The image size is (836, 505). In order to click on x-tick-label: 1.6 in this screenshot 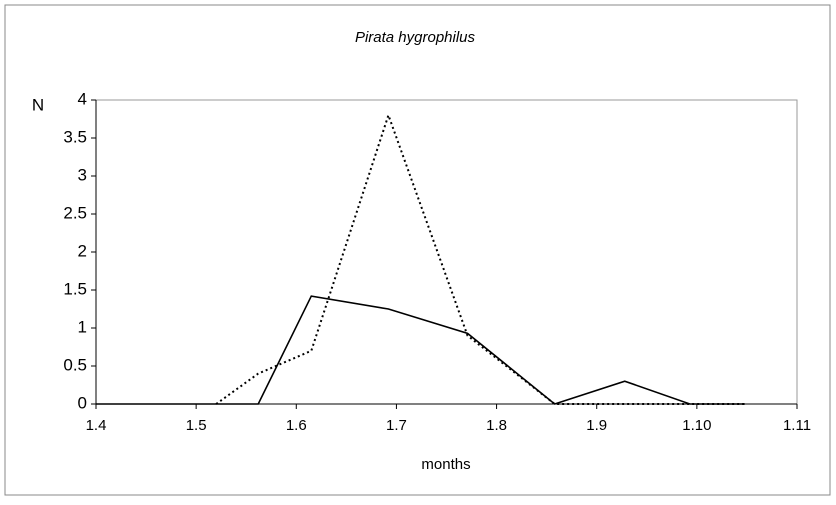, I will do `click(296, 425)`.